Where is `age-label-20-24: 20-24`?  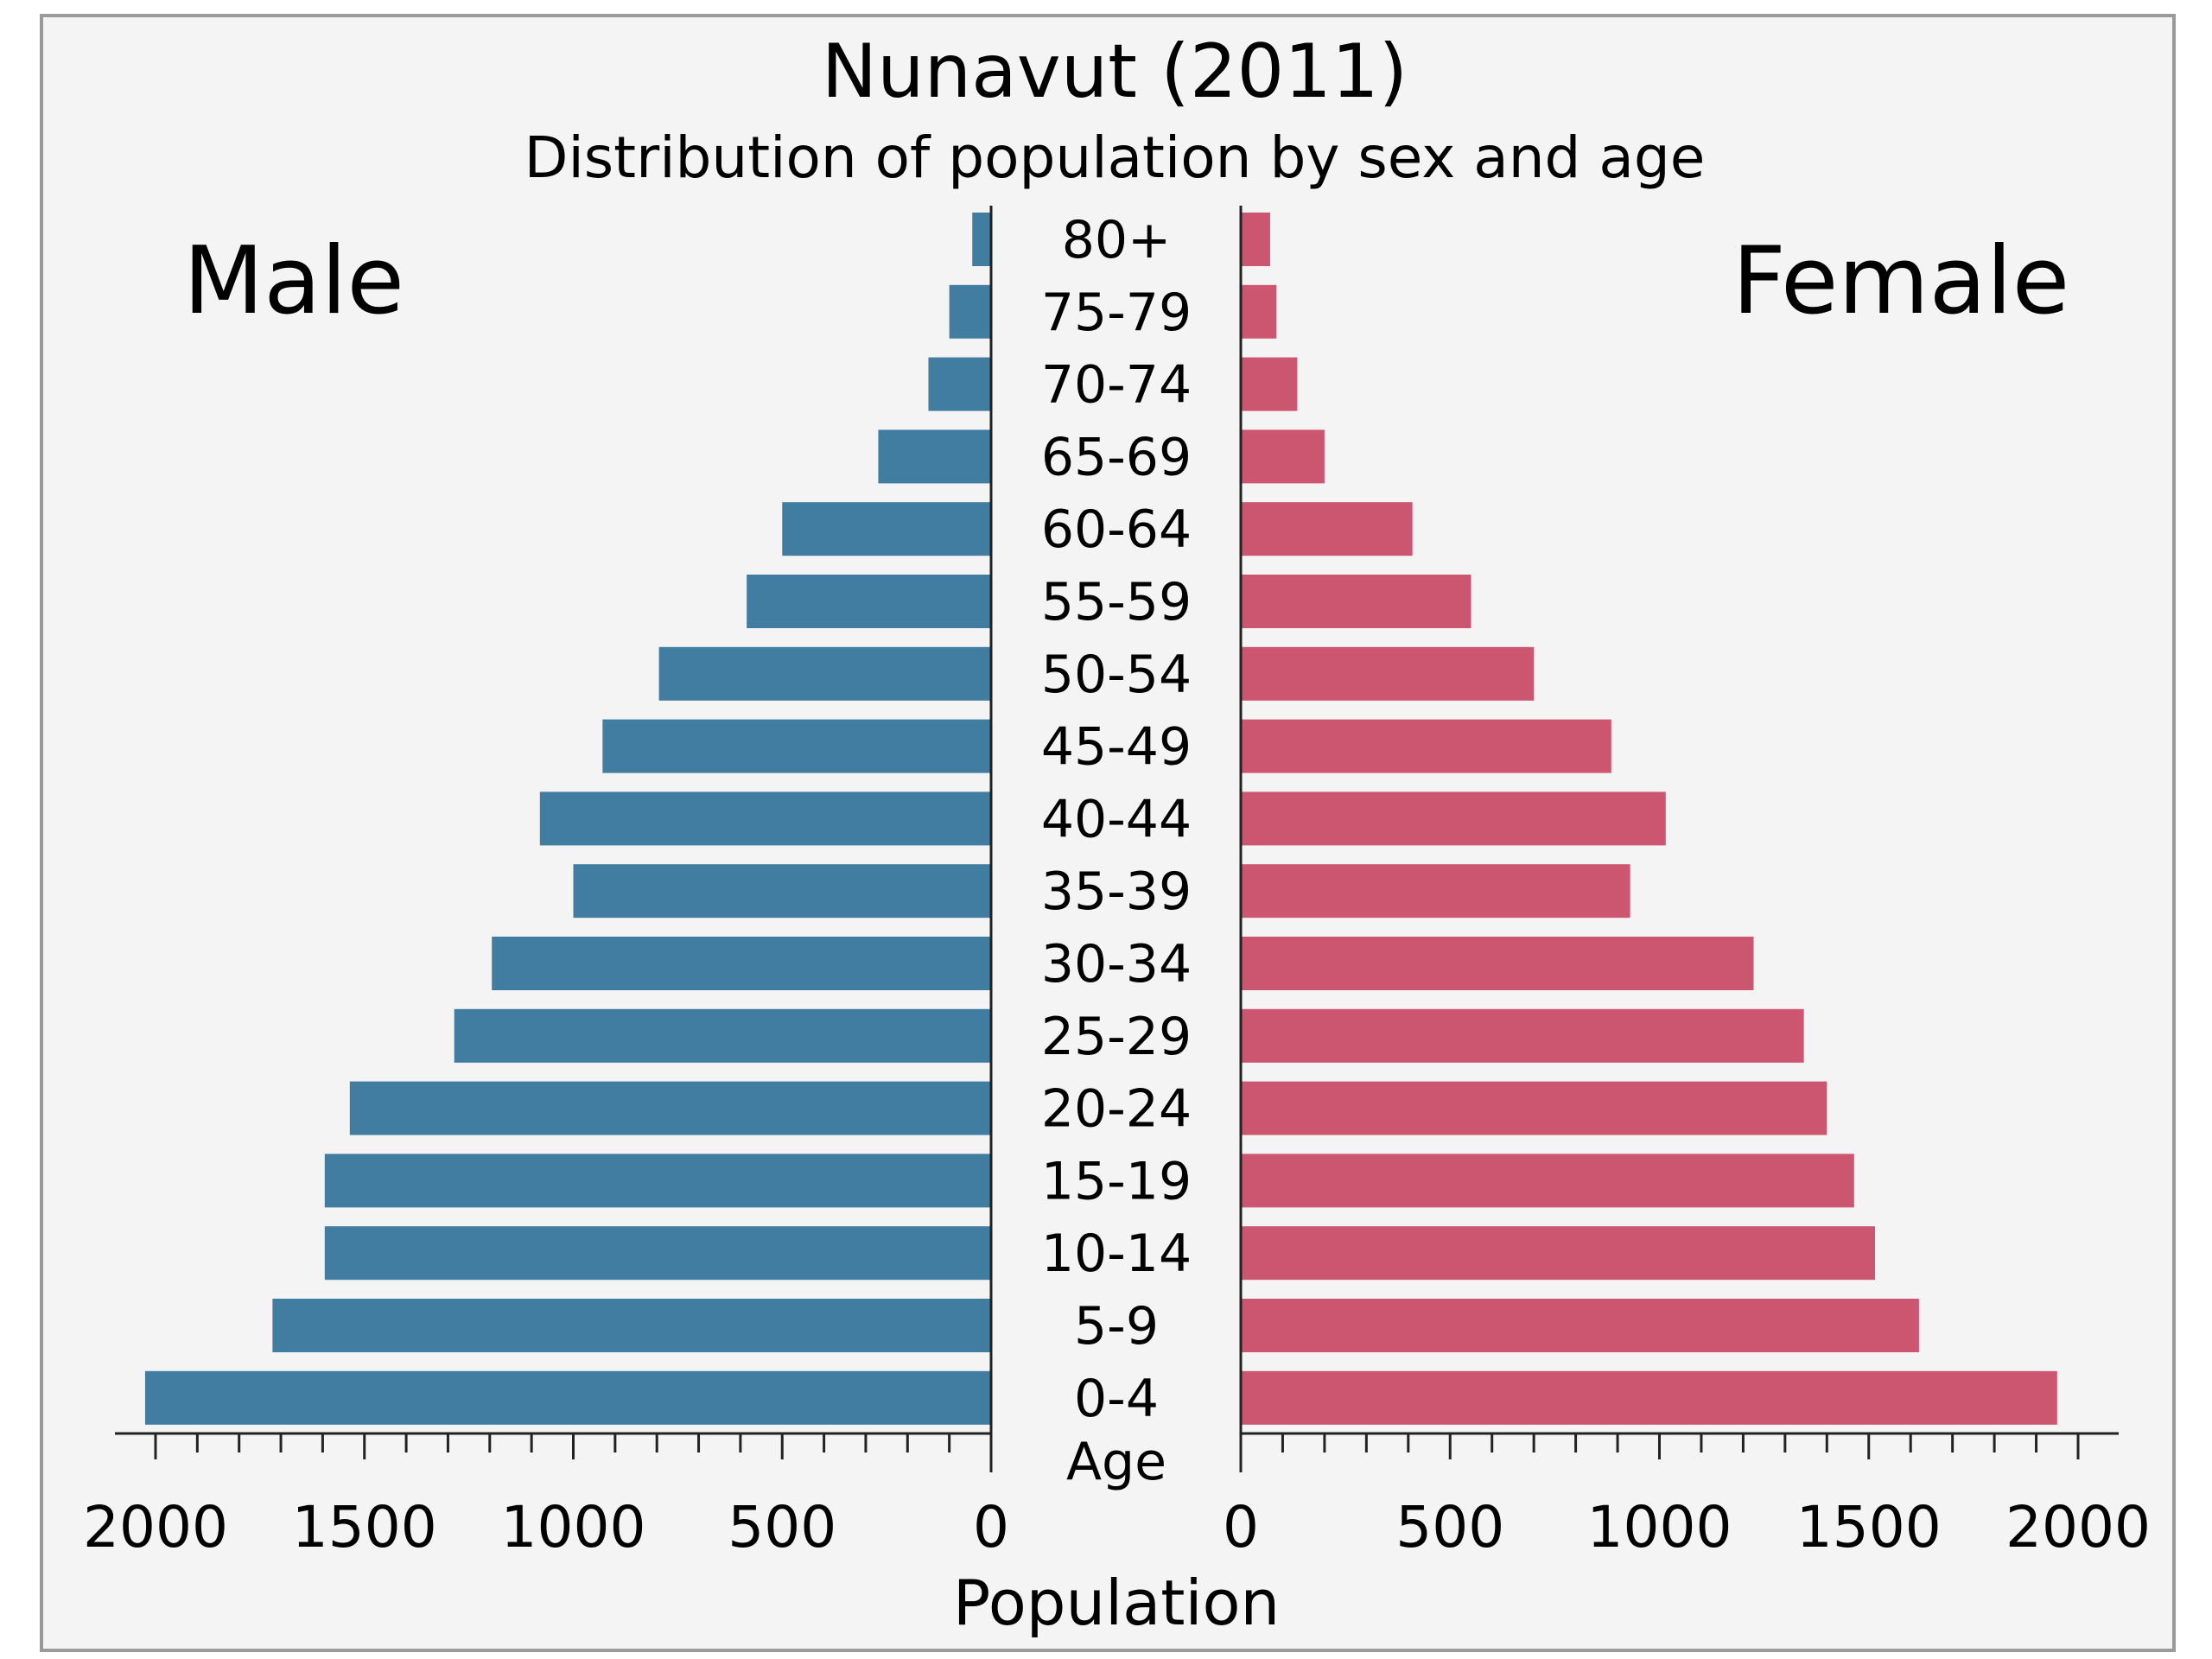
age-label-20-24: 20-24 is located at coordinates (1116, 1109).